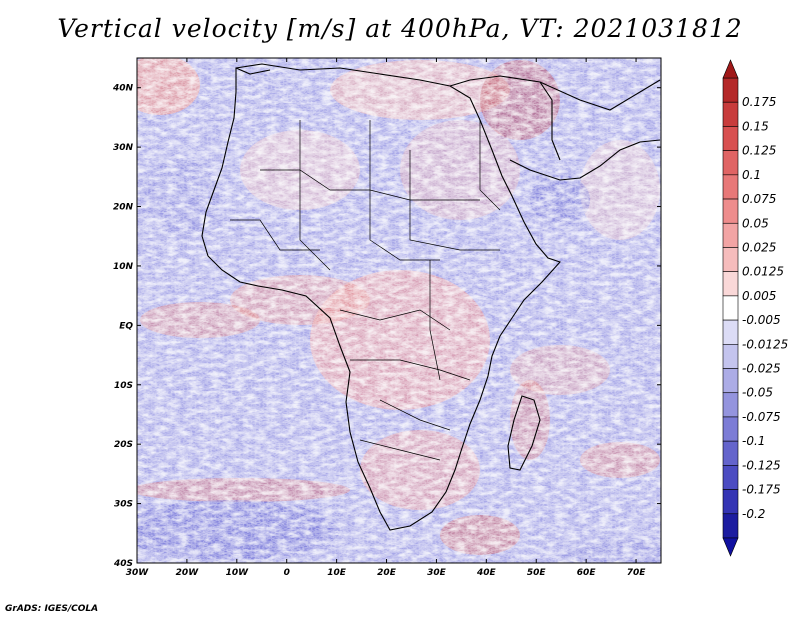 The height and width of the screenshot is (618, 800). What do you see at coordinates (138, 573) in the screenshot?
I see `lon-label: 30W` at bounding box center [138, 573].